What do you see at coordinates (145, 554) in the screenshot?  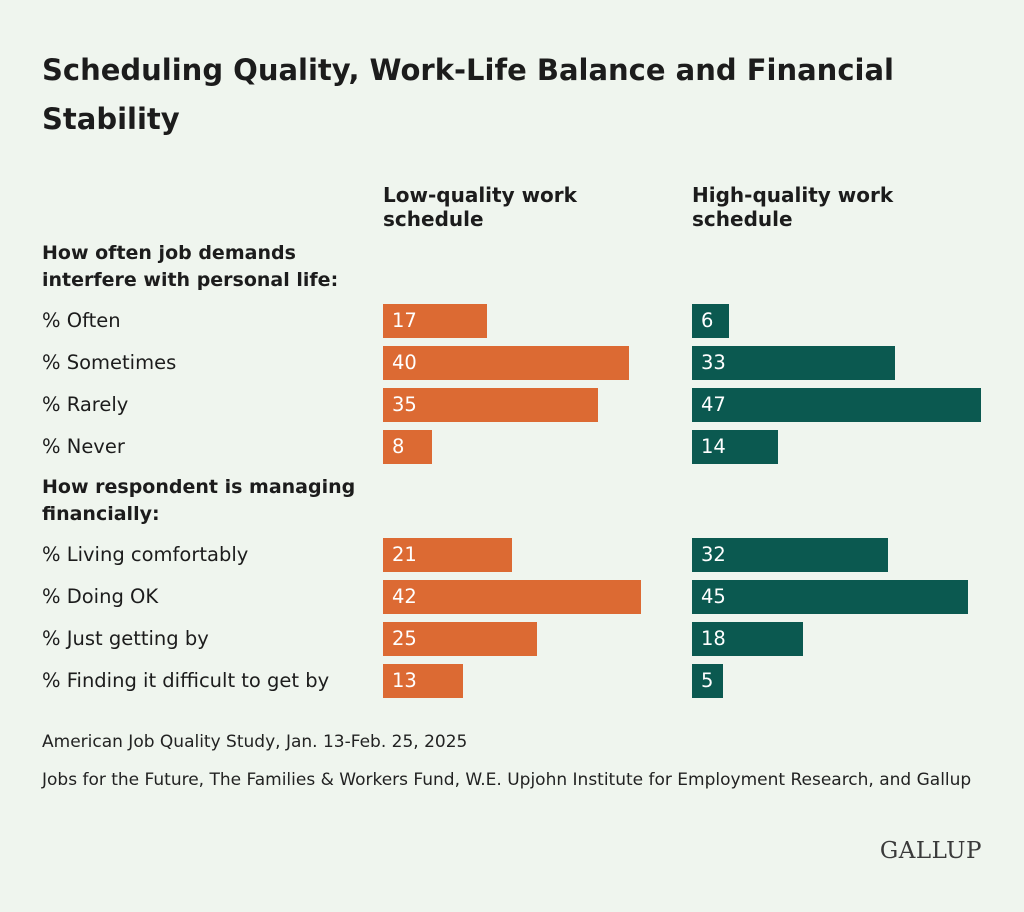 I see `category-label: % Living comfortably` at bounding box center [145, 554].